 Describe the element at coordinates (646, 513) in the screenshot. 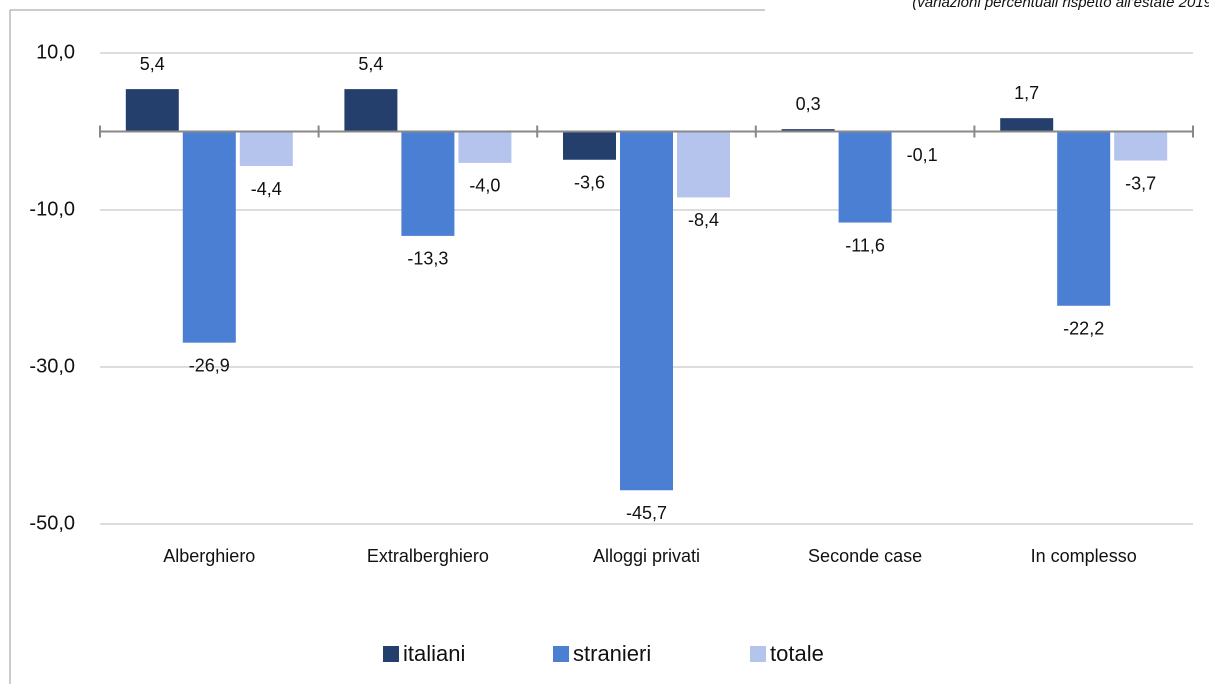

I see `value-label: -45,7` at that location.